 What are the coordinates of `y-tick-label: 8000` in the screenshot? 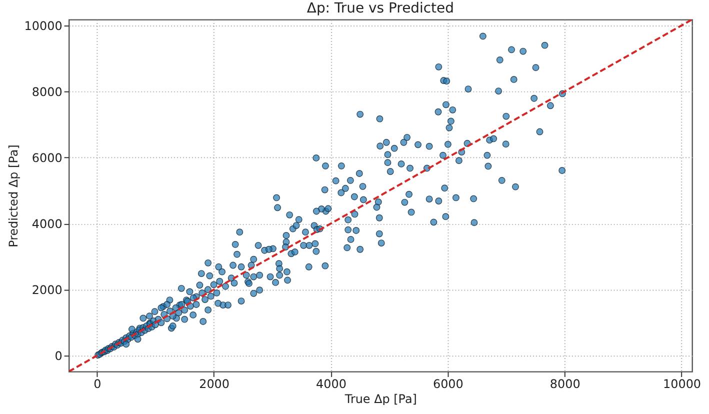 It's located at (47, 91).